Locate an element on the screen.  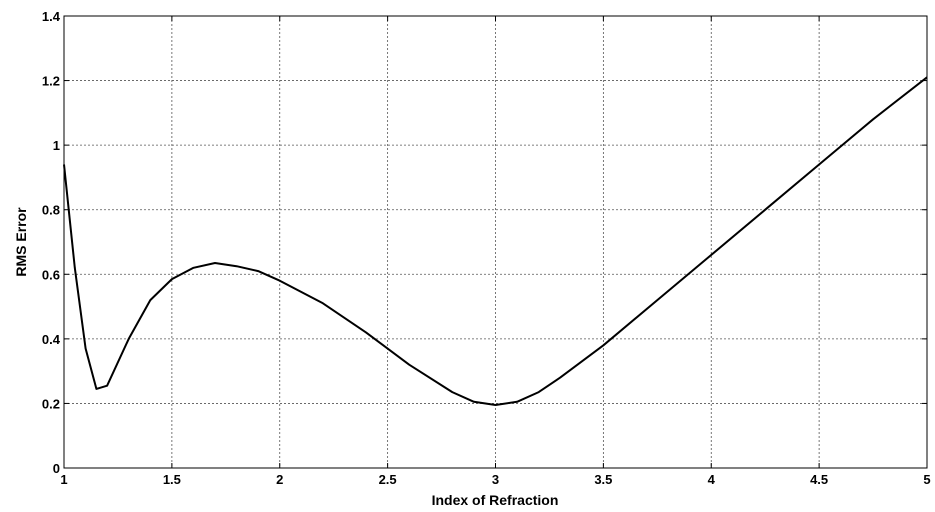
y-tick-label: 1 is located at coordinates (56, 145).